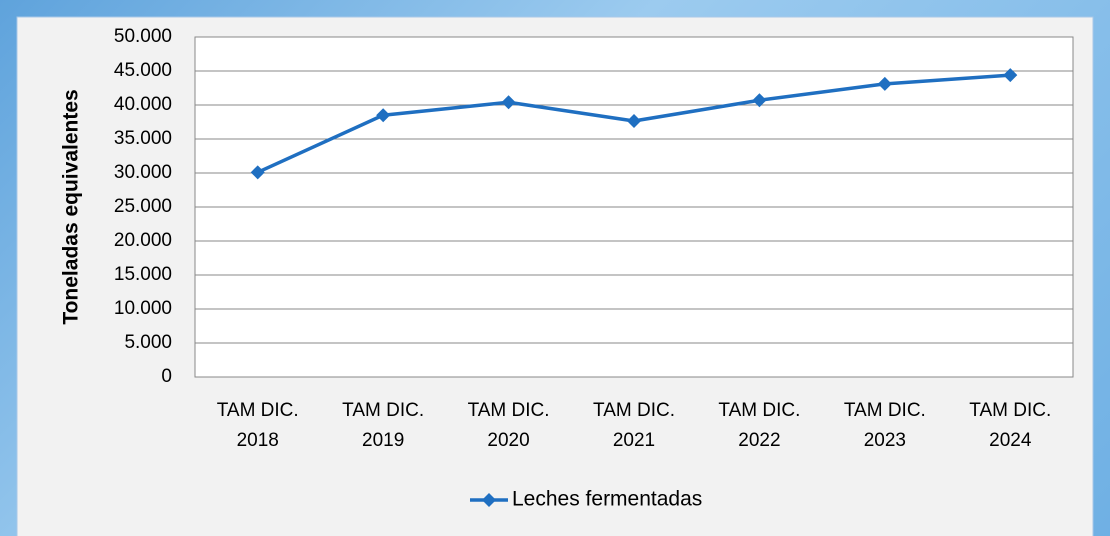 Image resolution: width=1110 pixels, height=536 pixels. Describe the element at coordinates (143, 138) in the screenshot. I see `y-tick-label: 35.000` at that location.